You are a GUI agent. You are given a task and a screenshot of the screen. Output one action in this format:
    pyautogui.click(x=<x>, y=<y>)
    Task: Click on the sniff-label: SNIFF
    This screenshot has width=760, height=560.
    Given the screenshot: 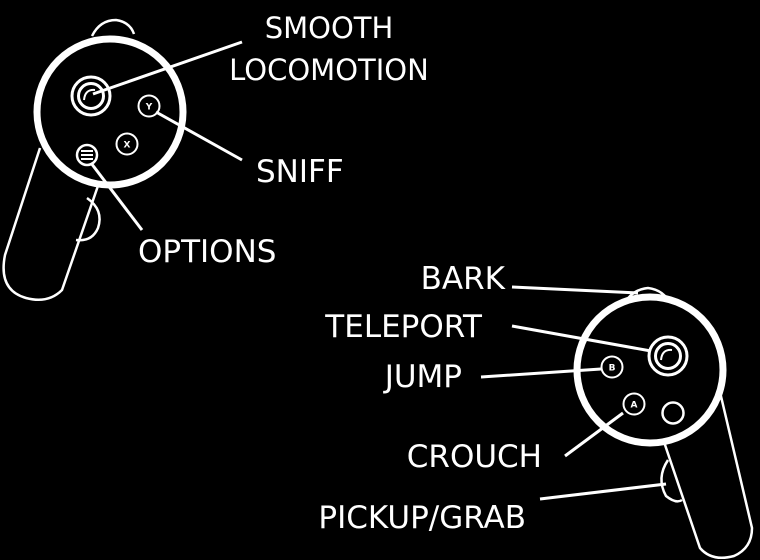 What is the action you would take?
    pyautogui.click(x=300, y=172)
    